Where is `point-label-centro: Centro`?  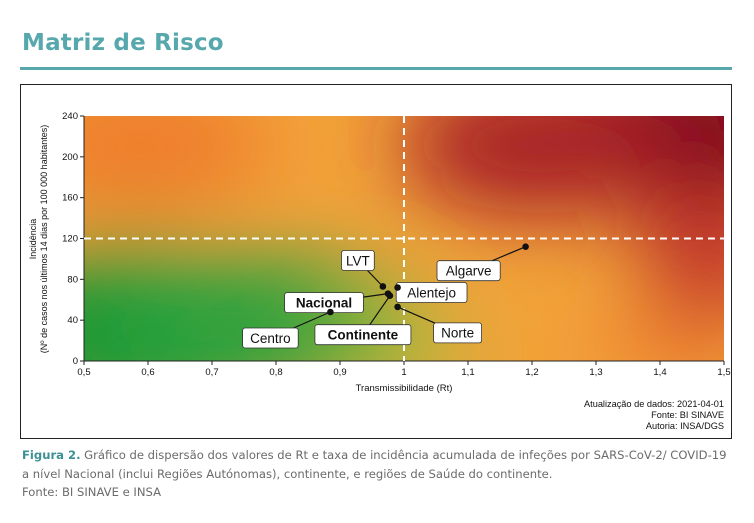
point-label-centro: Centro is located at coordinates (270, 338).